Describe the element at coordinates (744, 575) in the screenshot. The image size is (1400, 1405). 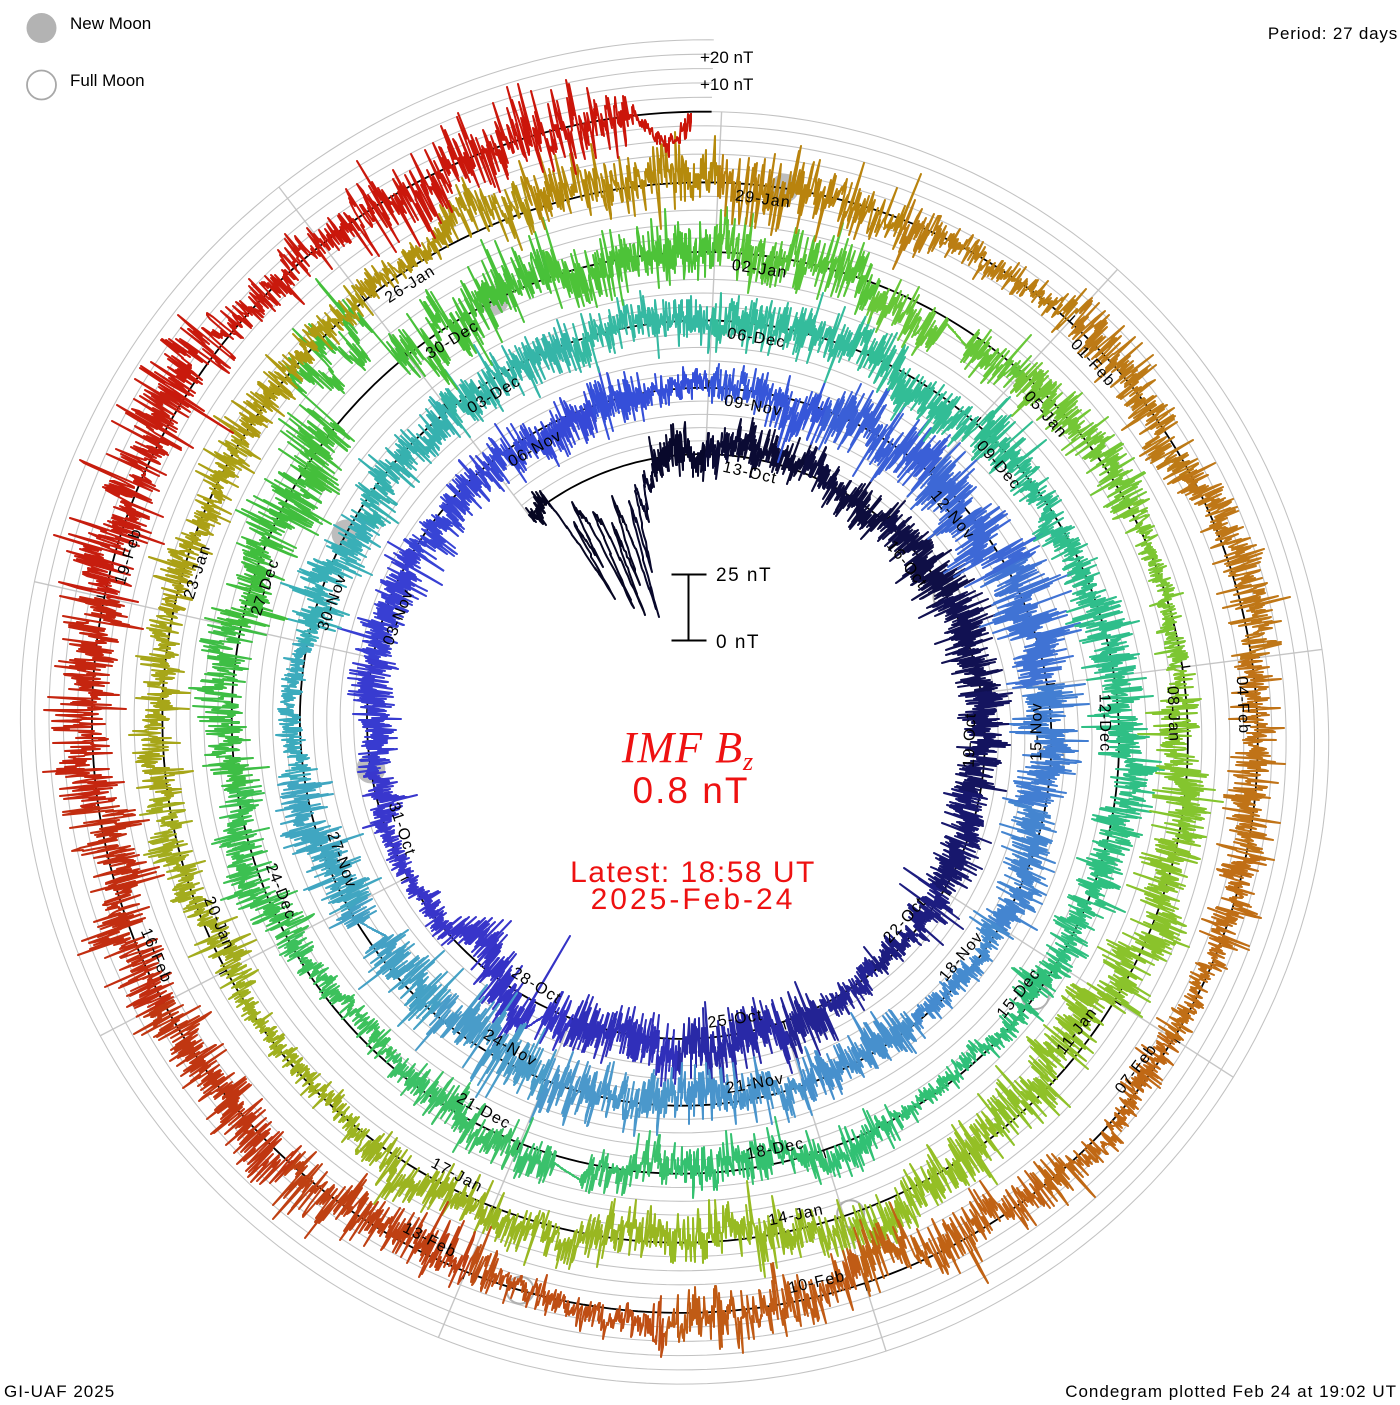
I see `svg-text: 25 nT` at that location.